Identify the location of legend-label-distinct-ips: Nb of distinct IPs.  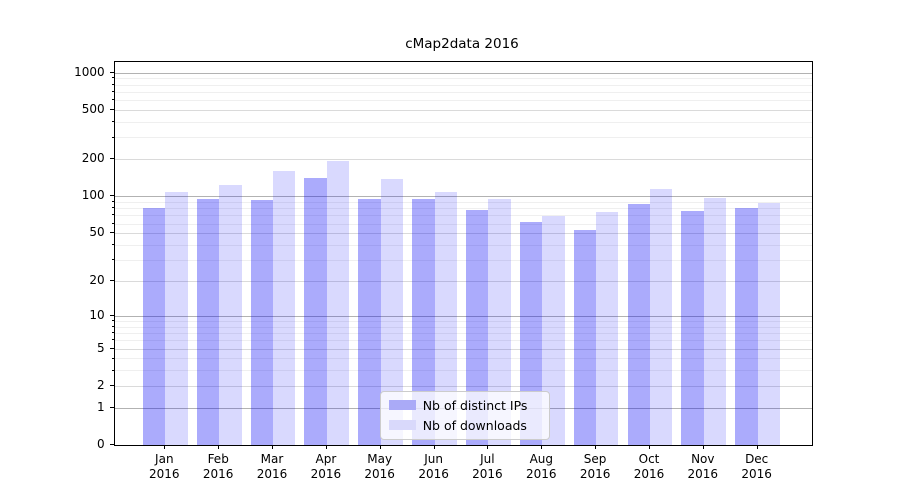
(475, 405).